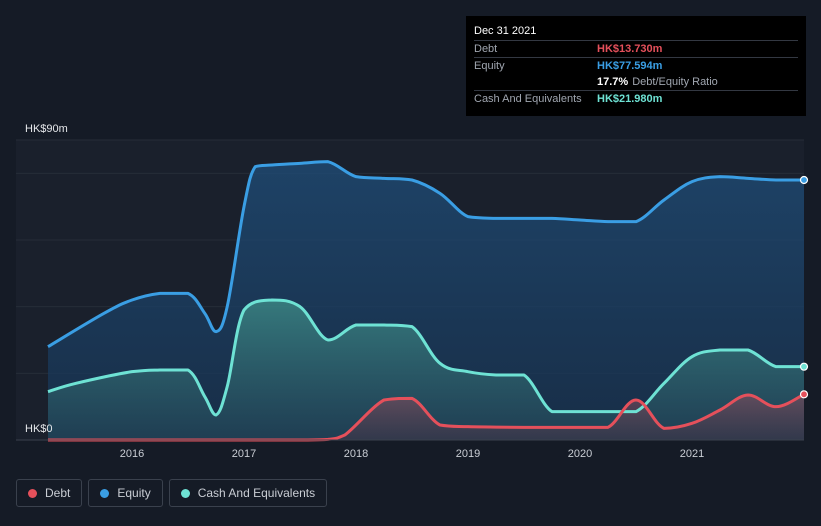 Image resolution: width=821 pixels, height=526 pixels. I want to click on tooltip-equity-row: Equity HK$77.594m, so click(636, 65).